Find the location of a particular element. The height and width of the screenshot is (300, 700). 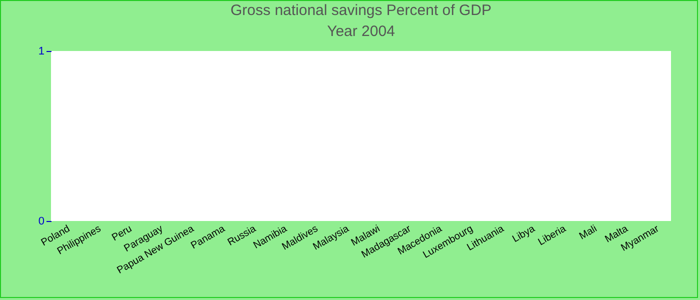

chart-subtitle: Year 2004 is located at coordinates (361, 31).